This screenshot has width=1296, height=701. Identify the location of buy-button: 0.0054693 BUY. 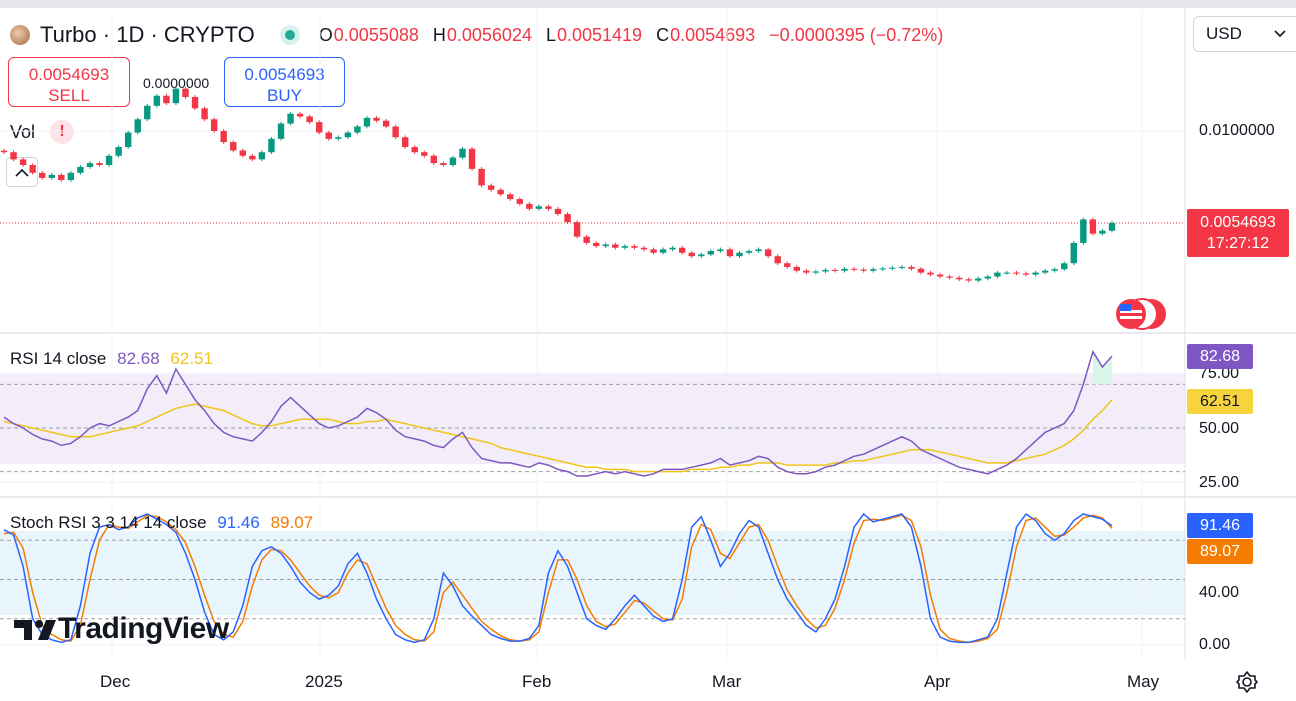
(284, 82).